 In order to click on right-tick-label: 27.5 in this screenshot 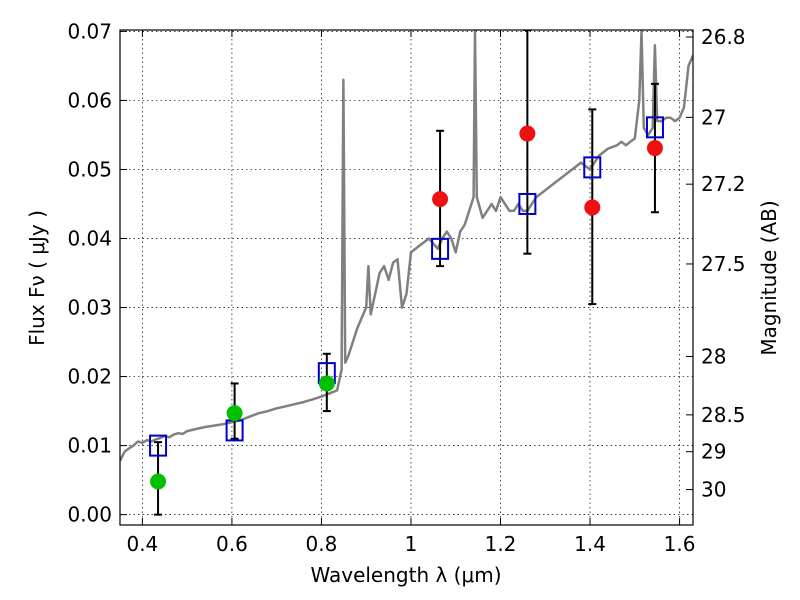, I will do `click(723, 264)`.